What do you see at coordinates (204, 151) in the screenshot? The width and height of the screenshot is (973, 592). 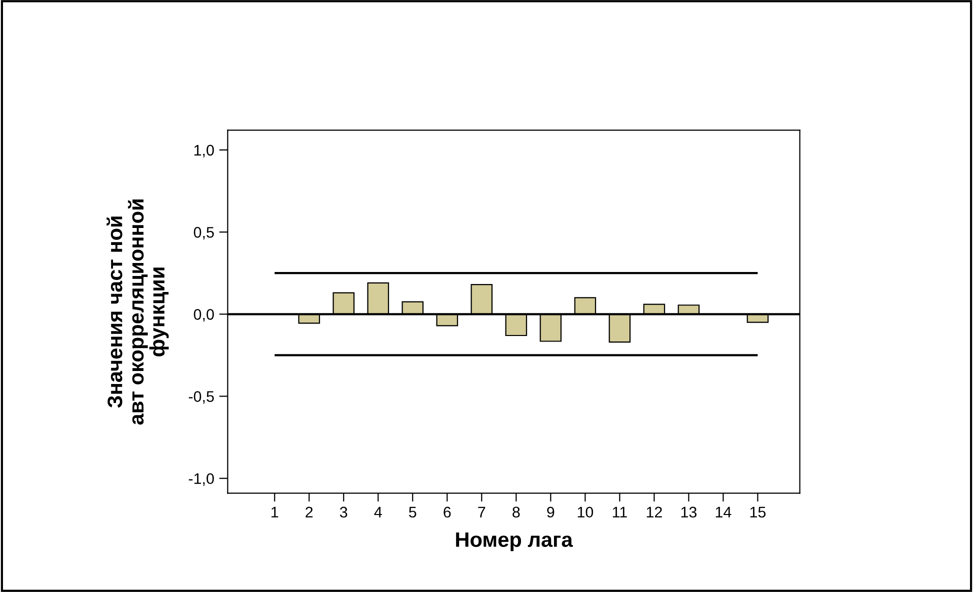 I see `y-tick-label: 1,0` at bounding box center [204, 151].